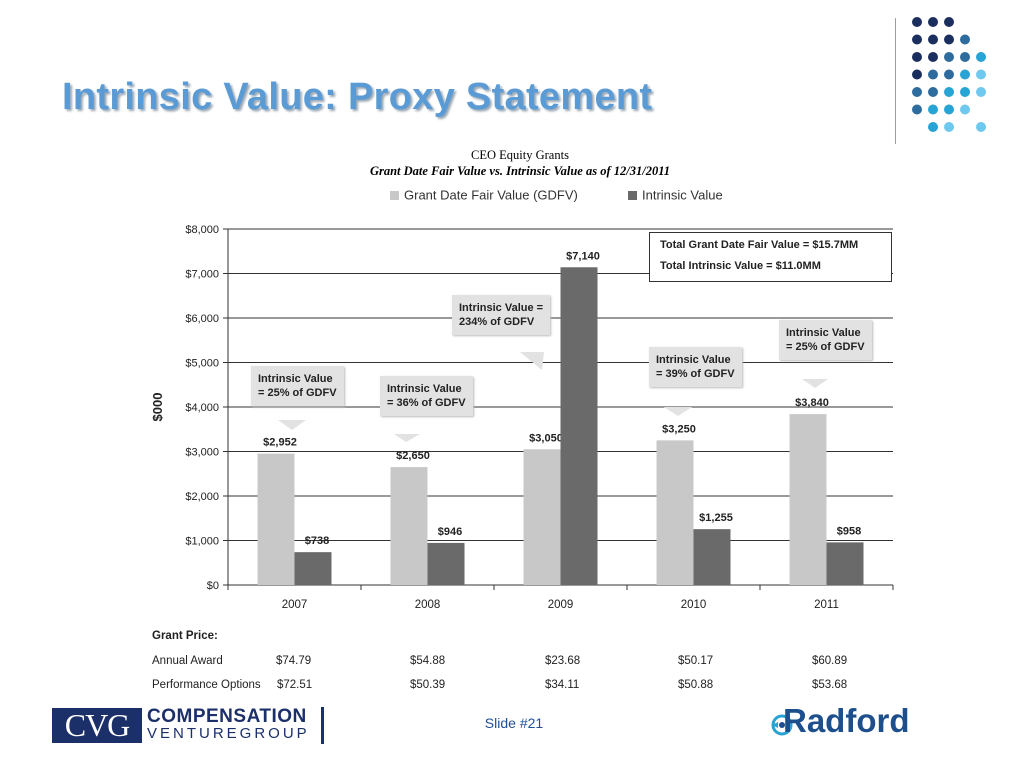 The width and height of the screenshot is (1024, 768). I want to click on legend-label-gdfv: Grant Date Fair Value (GDFV), so click(491, 195).